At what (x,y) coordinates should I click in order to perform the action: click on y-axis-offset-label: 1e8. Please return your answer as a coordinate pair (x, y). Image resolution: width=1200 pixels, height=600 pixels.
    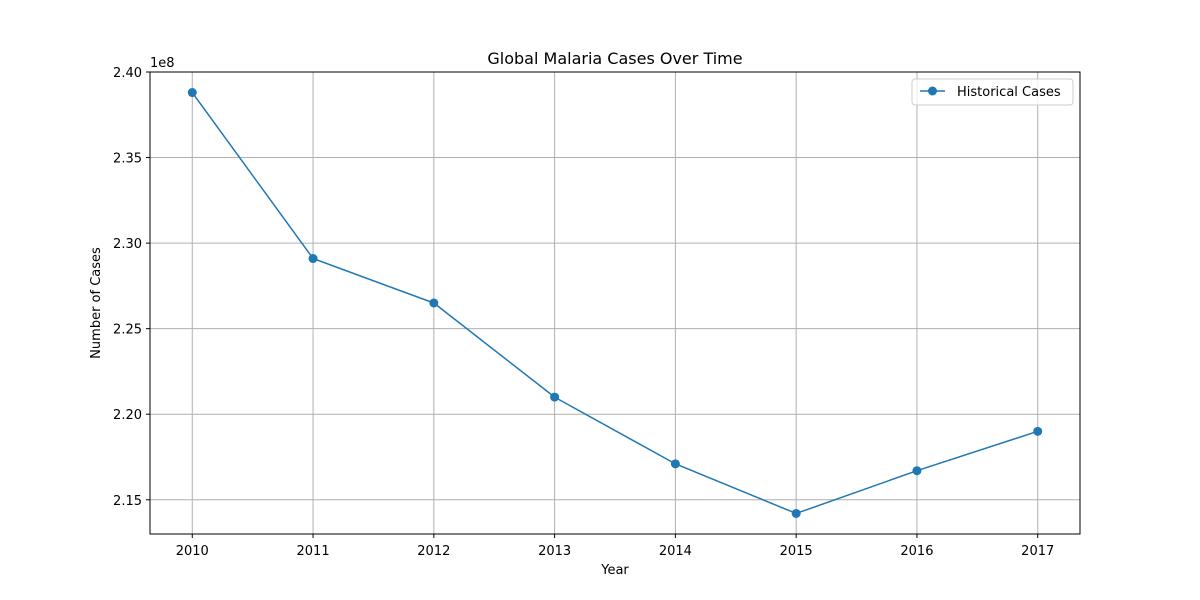
    Looking at the image, I should click on (162, 63).